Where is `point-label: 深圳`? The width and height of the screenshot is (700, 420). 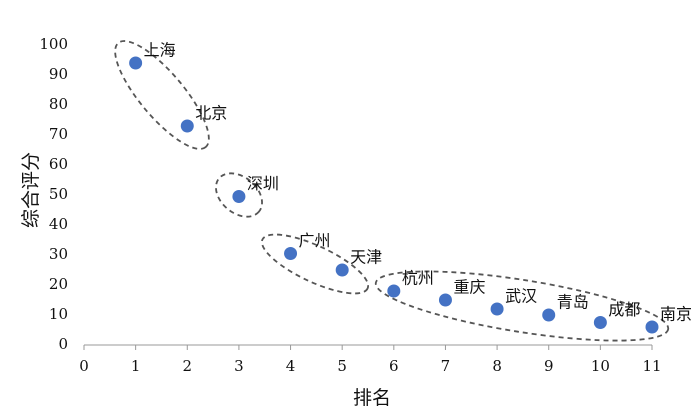 point-label: 深圳 is located at coordinates (263, 183).